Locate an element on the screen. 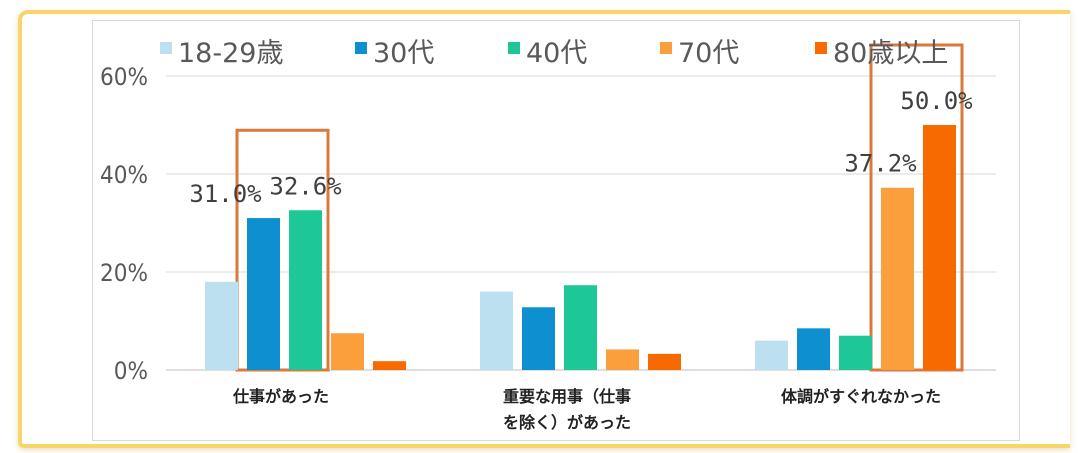 The width and height of the screenshot is (1078, 453). legend-label: 40代 is located at coordinates (556, 53).